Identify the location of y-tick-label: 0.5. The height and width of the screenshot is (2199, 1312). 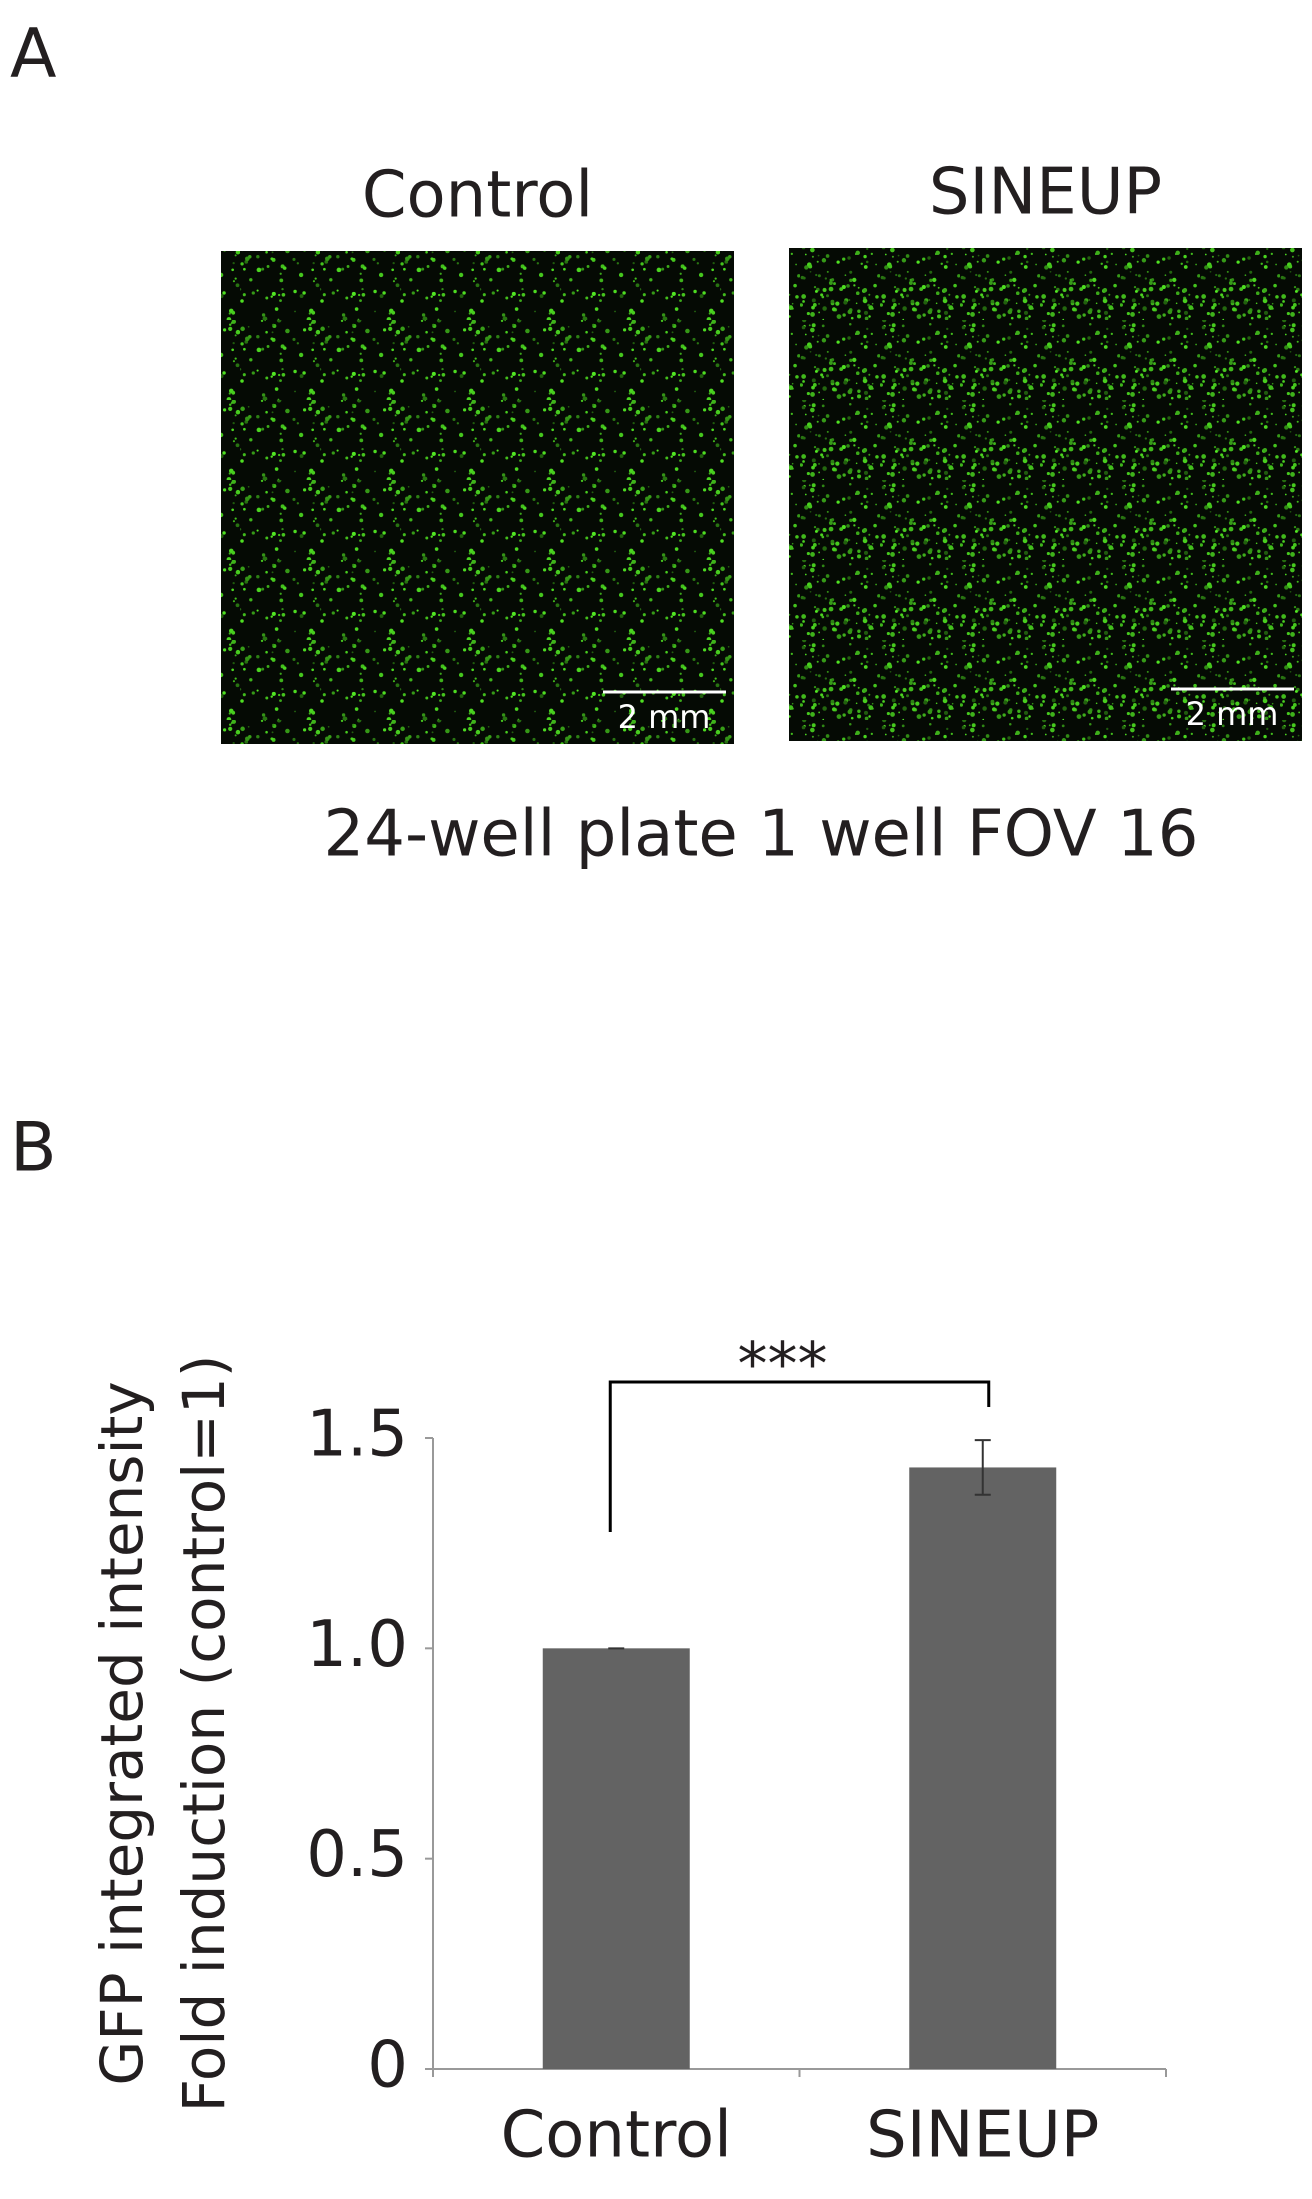
(357, 1855).